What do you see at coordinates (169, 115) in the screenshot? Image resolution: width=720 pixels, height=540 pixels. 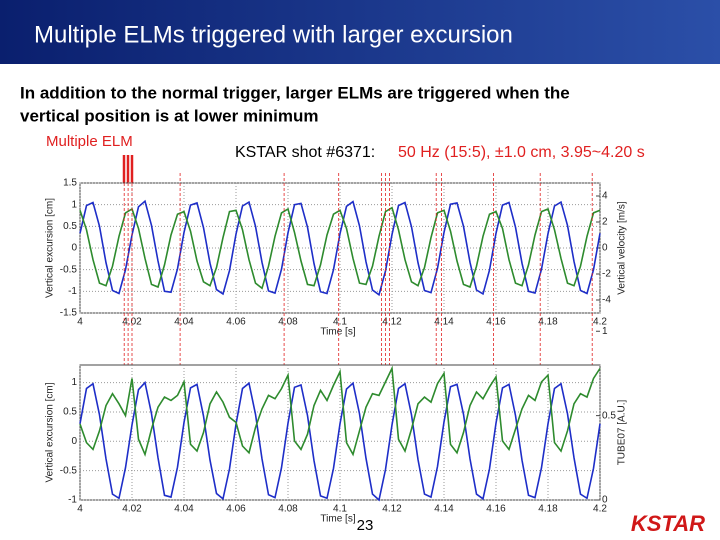 I see `intro-line: vertical position is at lower minimum` at bounding box center [169, 115].